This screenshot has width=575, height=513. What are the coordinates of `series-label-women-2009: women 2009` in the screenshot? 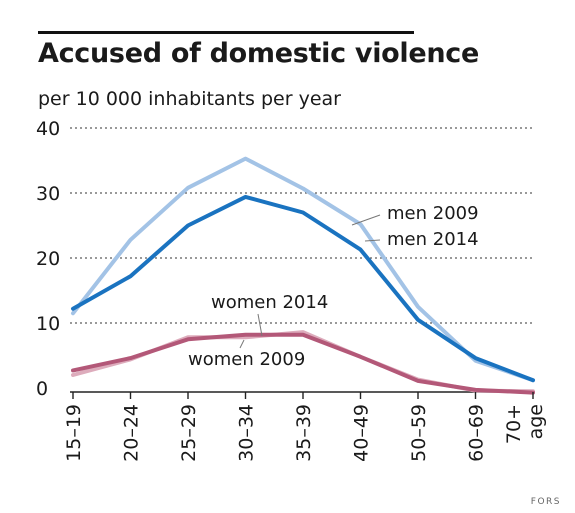 It's located at (246, 359).